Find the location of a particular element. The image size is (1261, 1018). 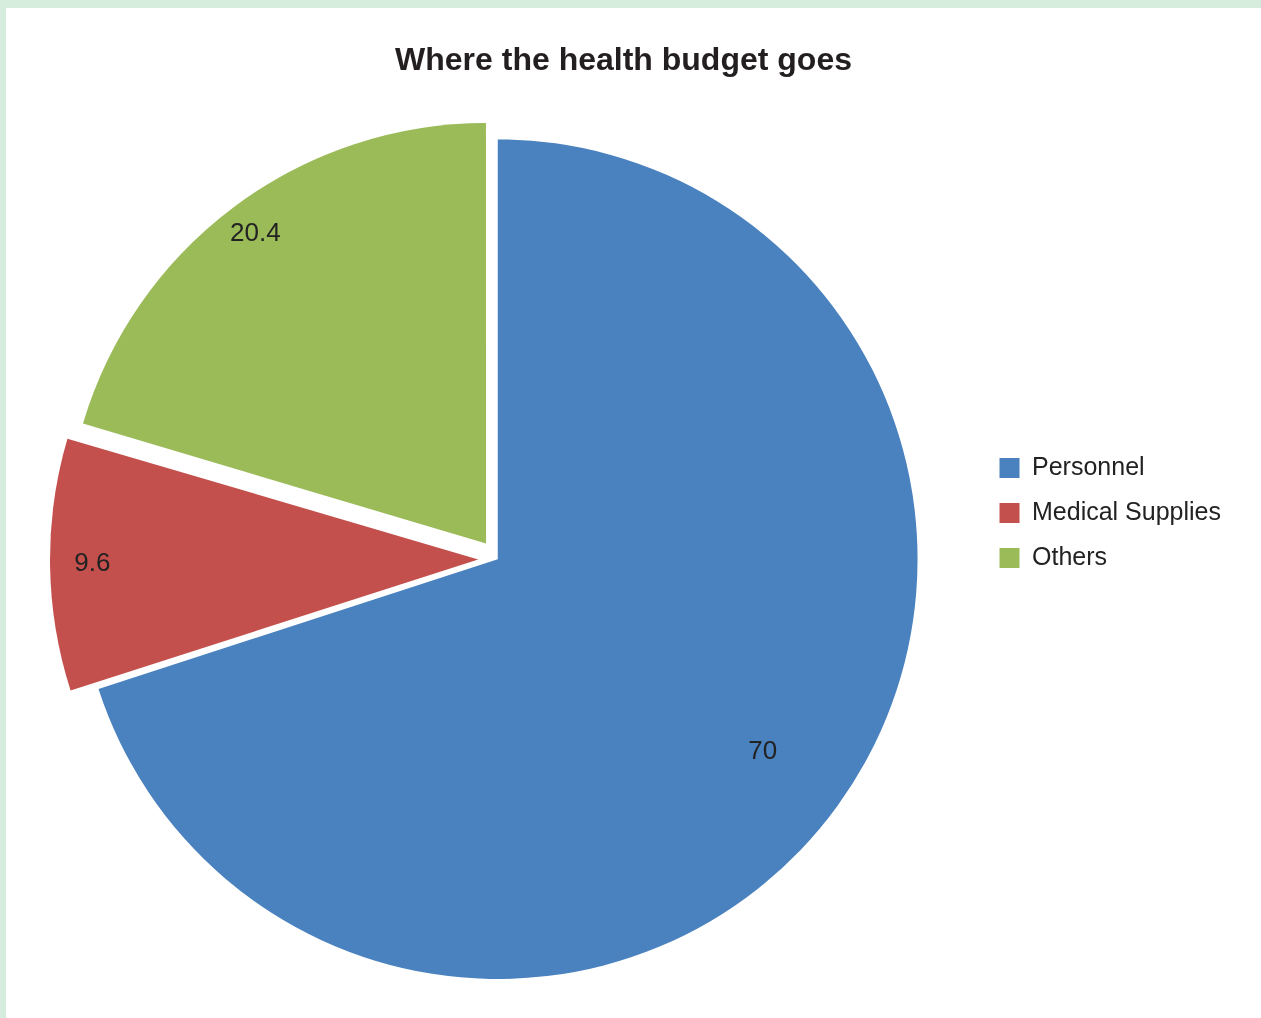

legend-label: Personnel is located at coordinates (1088, 465).